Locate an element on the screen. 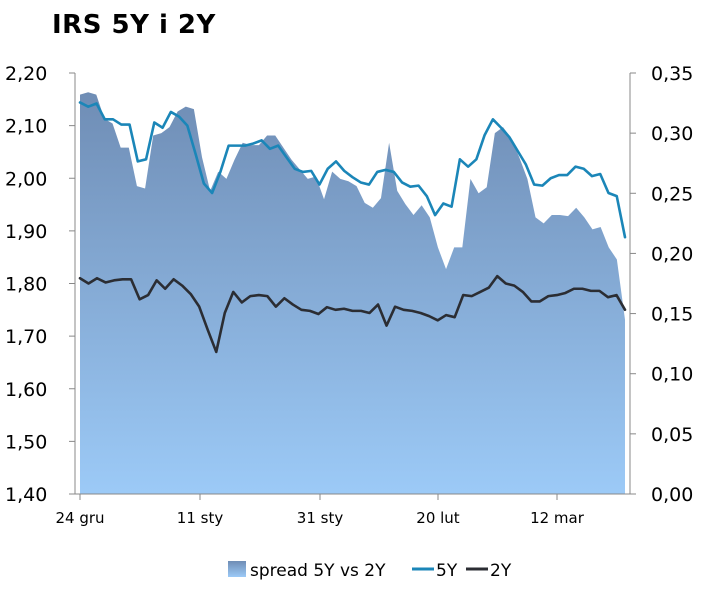  y-left-tick-label: 1,40 is located at coordinates (26, 495).